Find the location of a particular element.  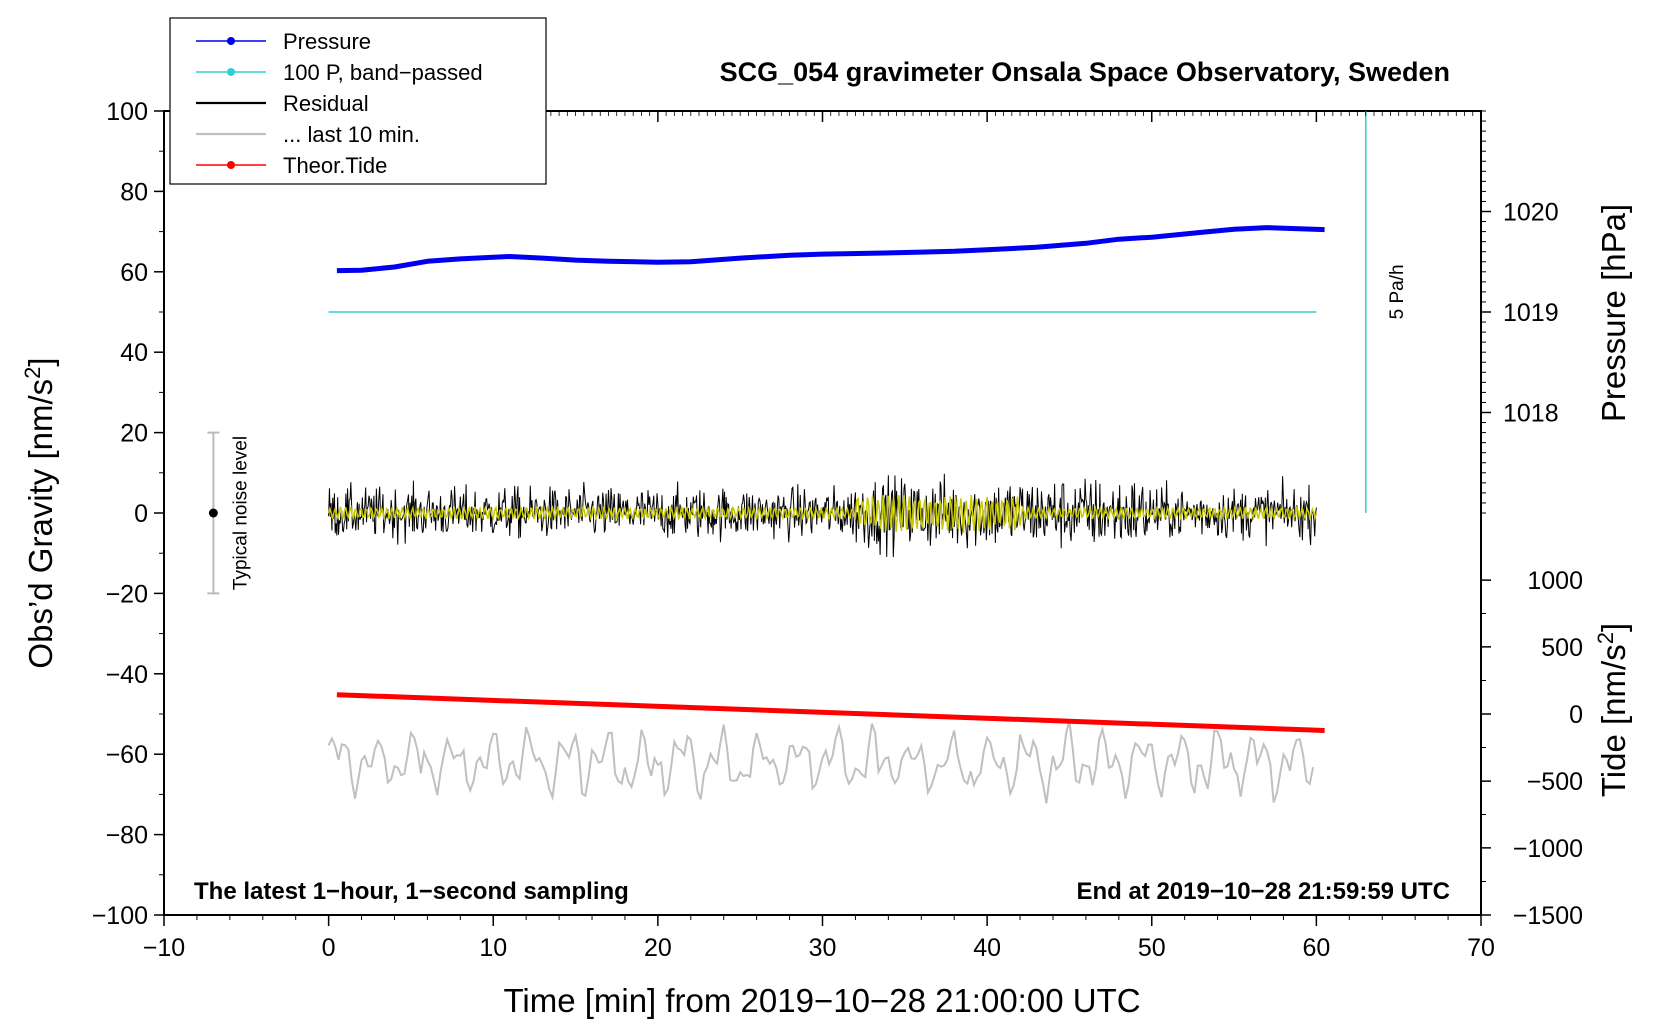

y-tick-label: −100 is located at coordinates (120, 916).